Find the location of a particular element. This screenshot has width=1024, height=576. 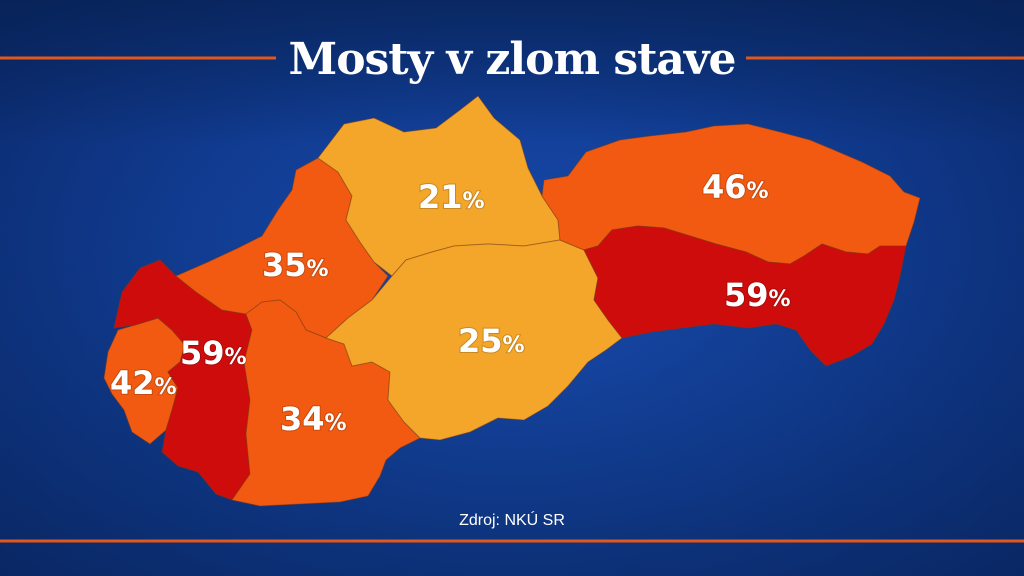

map-title: Mosty v zlom stave is located at coordinates (512, 60).